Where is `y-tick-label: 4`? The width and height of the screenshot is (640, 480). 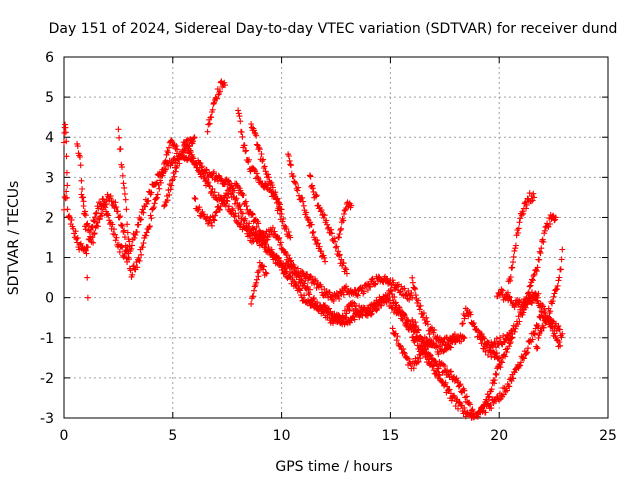
y-tick-label: 4 is located at coordinates (49, 138).